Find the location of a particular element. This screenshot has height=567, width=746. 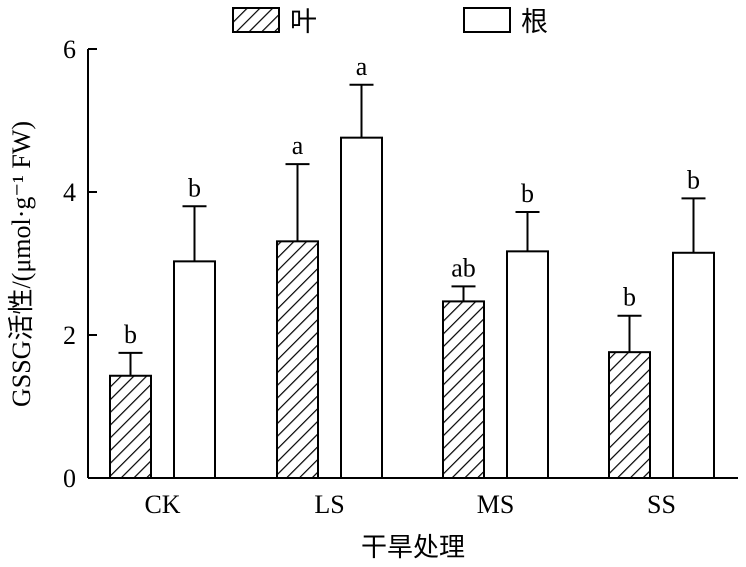

y-tick-label-2: 4 is located at coordinates (69, 192).